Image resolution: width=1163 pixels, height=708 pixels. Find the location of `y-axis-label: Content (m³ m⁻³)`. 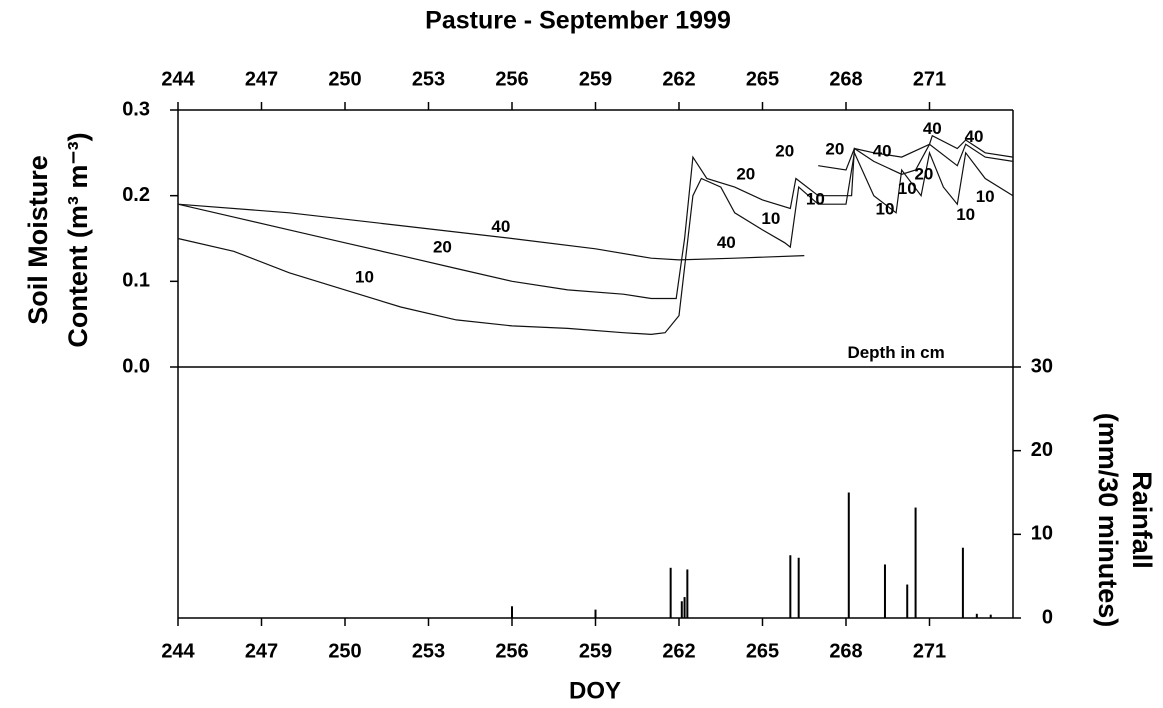

y-axis-label: Content (m³ m⁻³) is located at coordinates (78, 239).